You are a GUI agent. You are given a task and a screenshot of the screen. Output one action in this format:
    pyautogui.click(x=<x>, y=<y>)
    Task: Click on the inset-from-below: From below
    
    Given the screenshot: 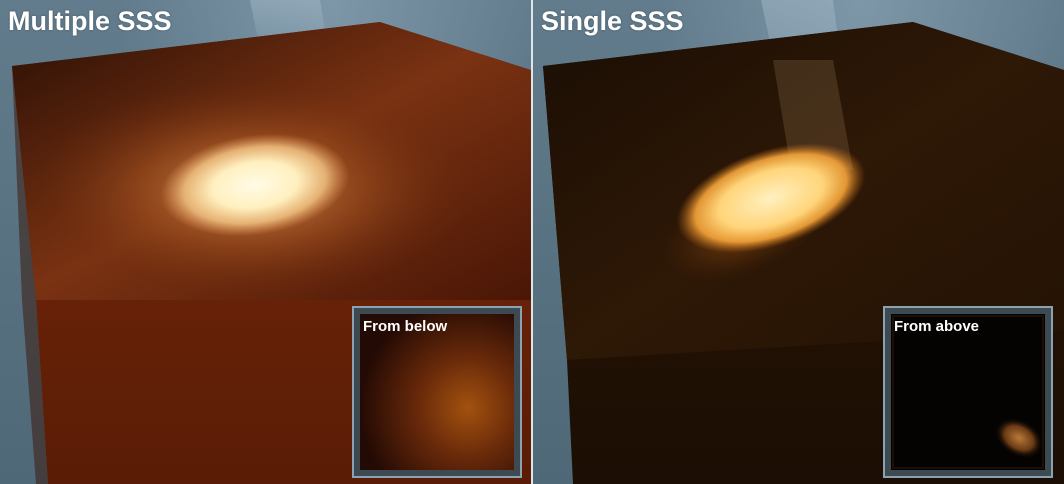 What is the action you would take?
    pyautogui.click(x=437, y=392)
    